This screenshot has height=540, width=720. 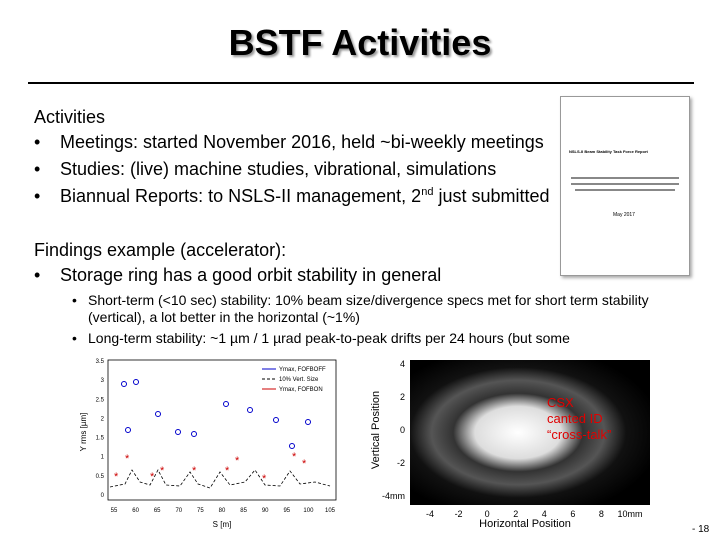 What do you see at coordinates (216, 414) in the screenshot?
I see `markers-off` at bounding box center [216, 414].